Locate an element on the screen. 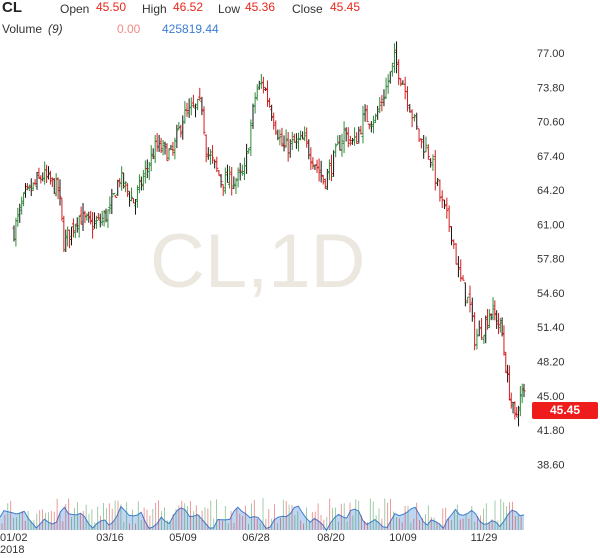  y-tick-label: 73.80 is located at coordinates (551, 88).